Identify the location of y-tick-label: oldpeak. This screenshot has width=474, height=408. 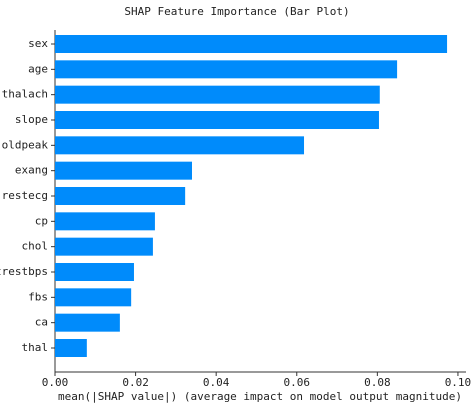
(25, 144).